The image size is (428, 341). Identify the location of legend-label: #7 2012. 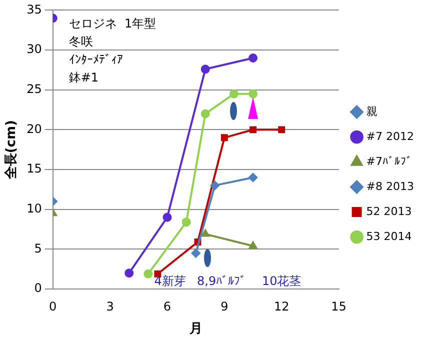
(390, 136).